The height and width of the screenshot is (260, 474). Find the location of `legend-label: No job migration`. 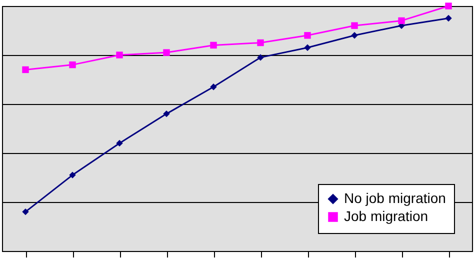

legend-label: No job migration is located at coordinates (395, 198).